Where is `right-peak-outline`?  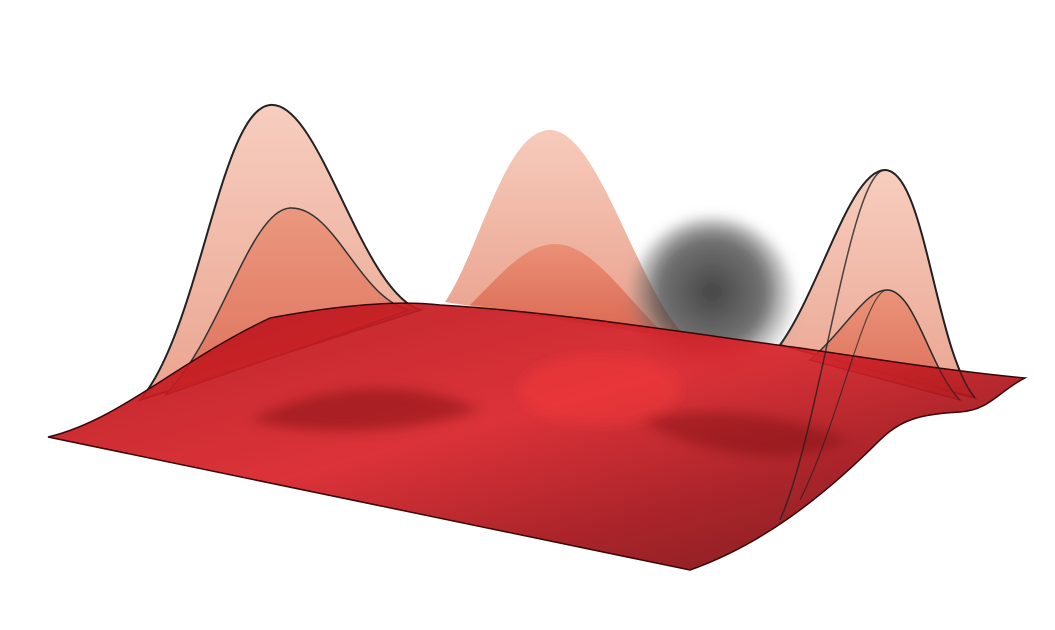 right-peak-outline is located at coordinates (877, 345).